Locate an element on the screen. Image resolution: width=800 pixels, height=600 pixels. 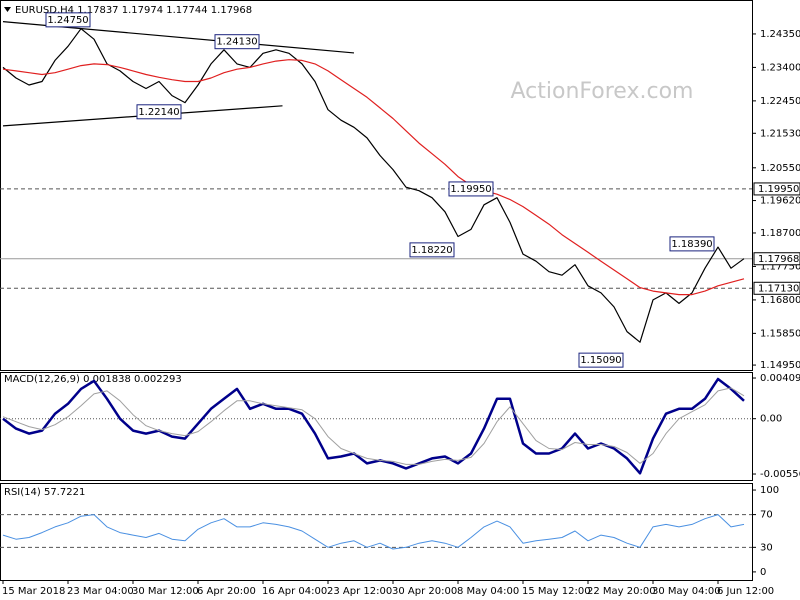
y-tick-label: 1.18700 is located at coordinates (780, 233).